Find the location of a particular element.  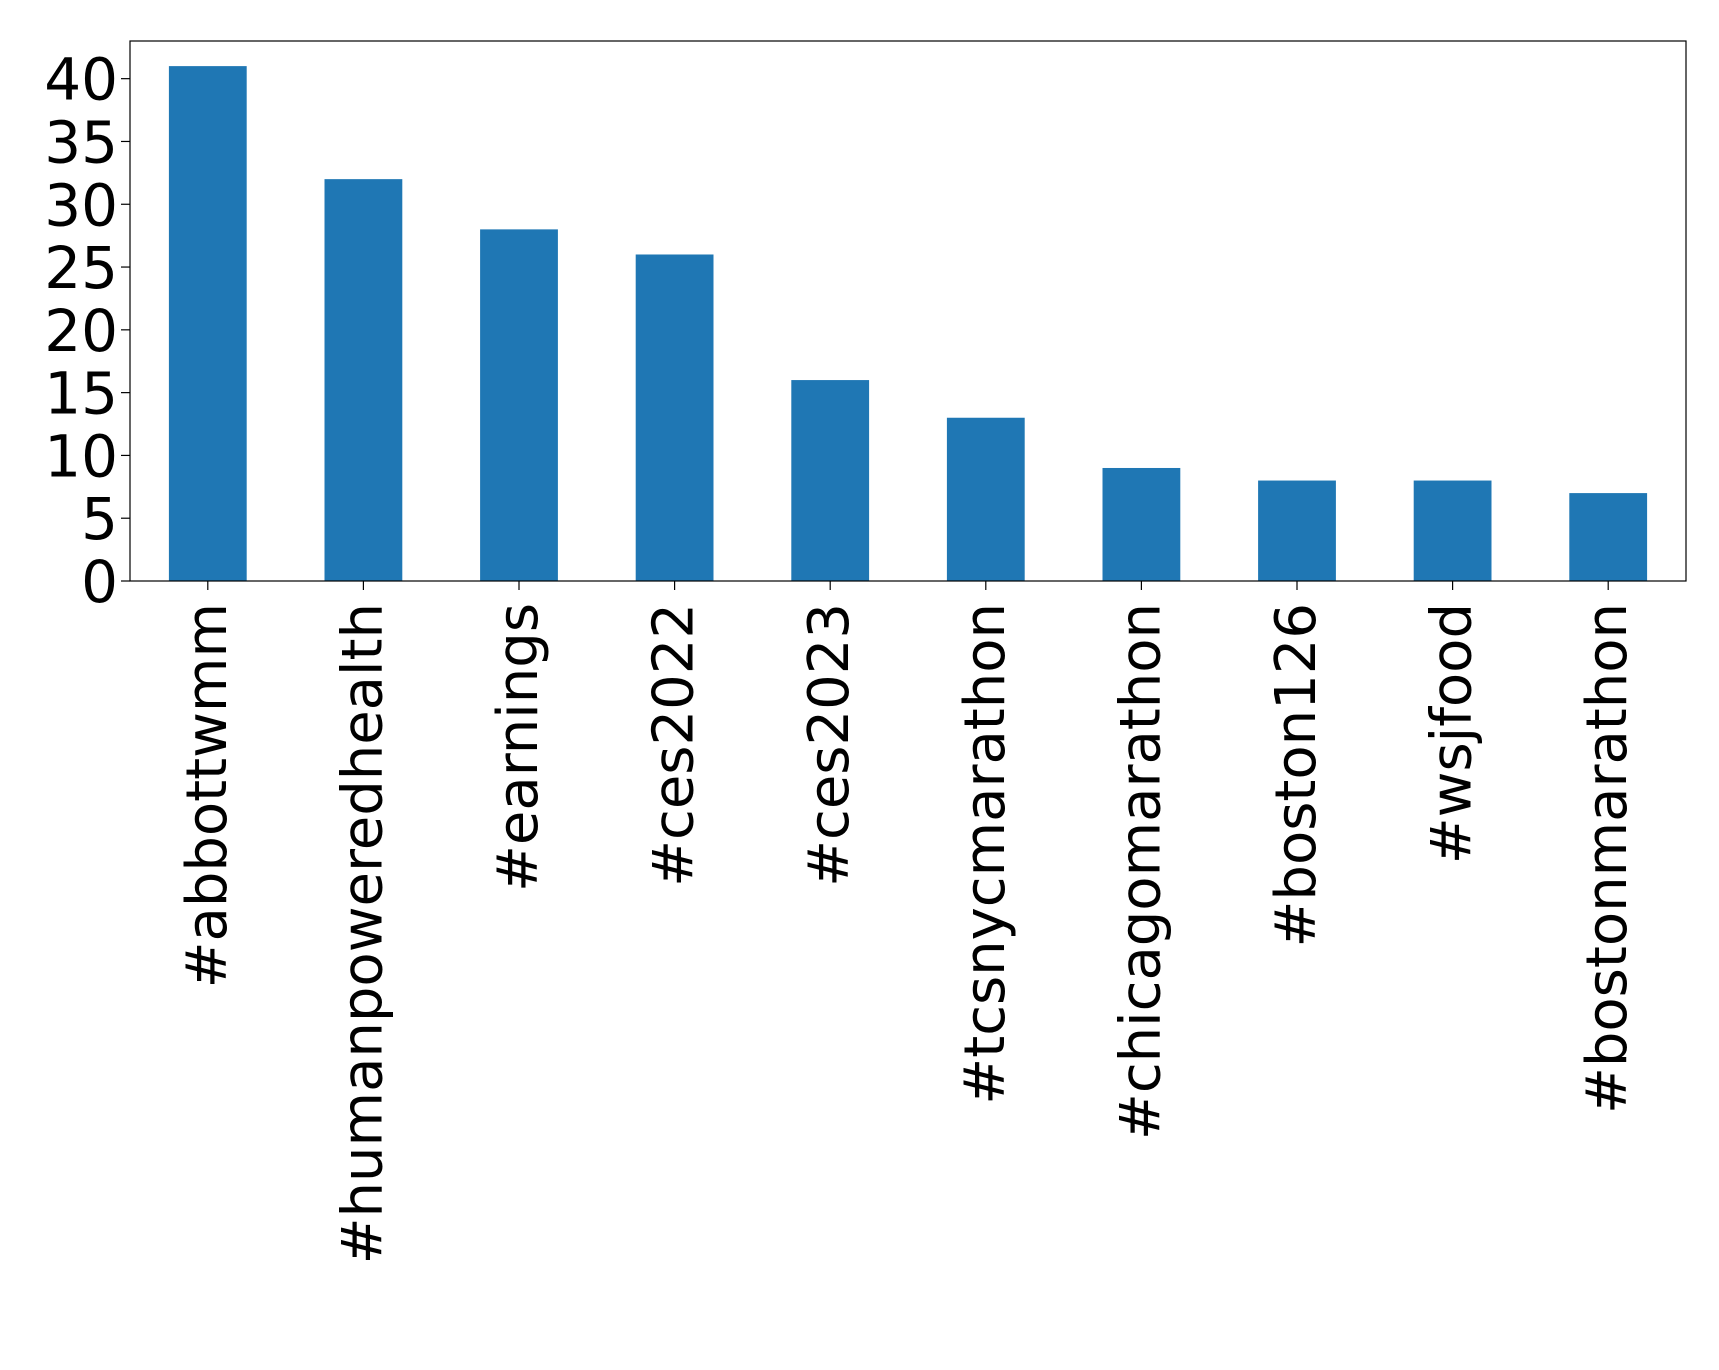

y-tick-label: 0 is located at coordinates (99, 582).